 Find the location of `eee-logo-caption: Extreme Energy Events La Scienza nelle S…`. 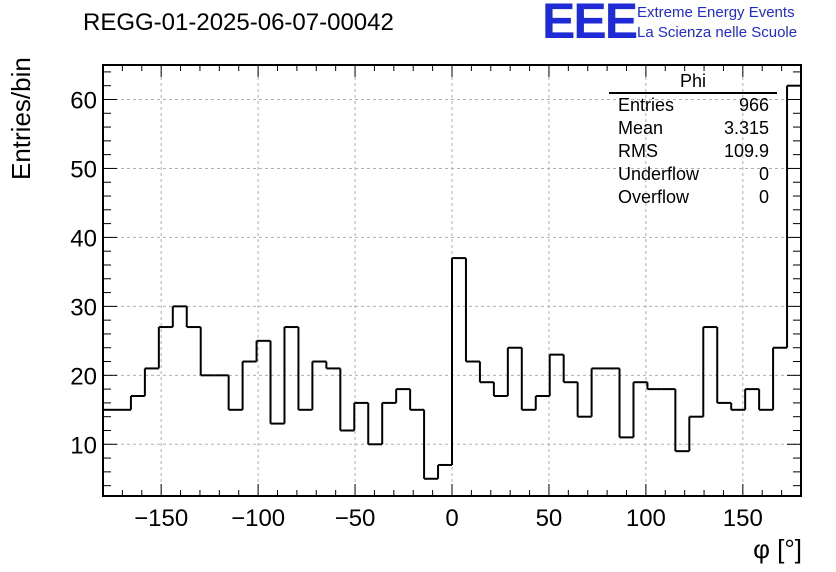

eee-logo-caption: Extreme Energy Events La Scienza nelle S… is located at coordinates (717, 23).